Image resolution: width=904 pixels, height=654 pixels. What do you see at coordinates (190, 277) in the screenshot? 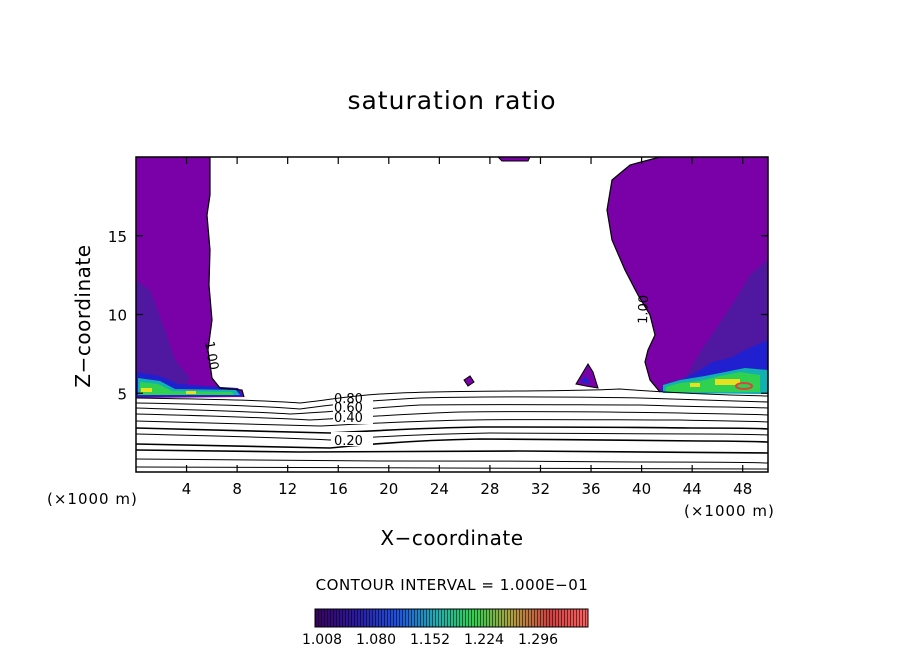
I see `left-cloud-region` at bounding box center [190, 277].